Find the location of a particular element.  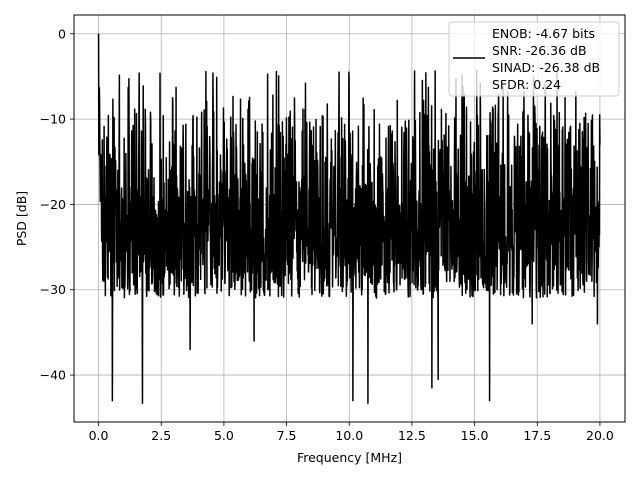

x-tick-label: 5.0 is located at coordinates (224, 435).